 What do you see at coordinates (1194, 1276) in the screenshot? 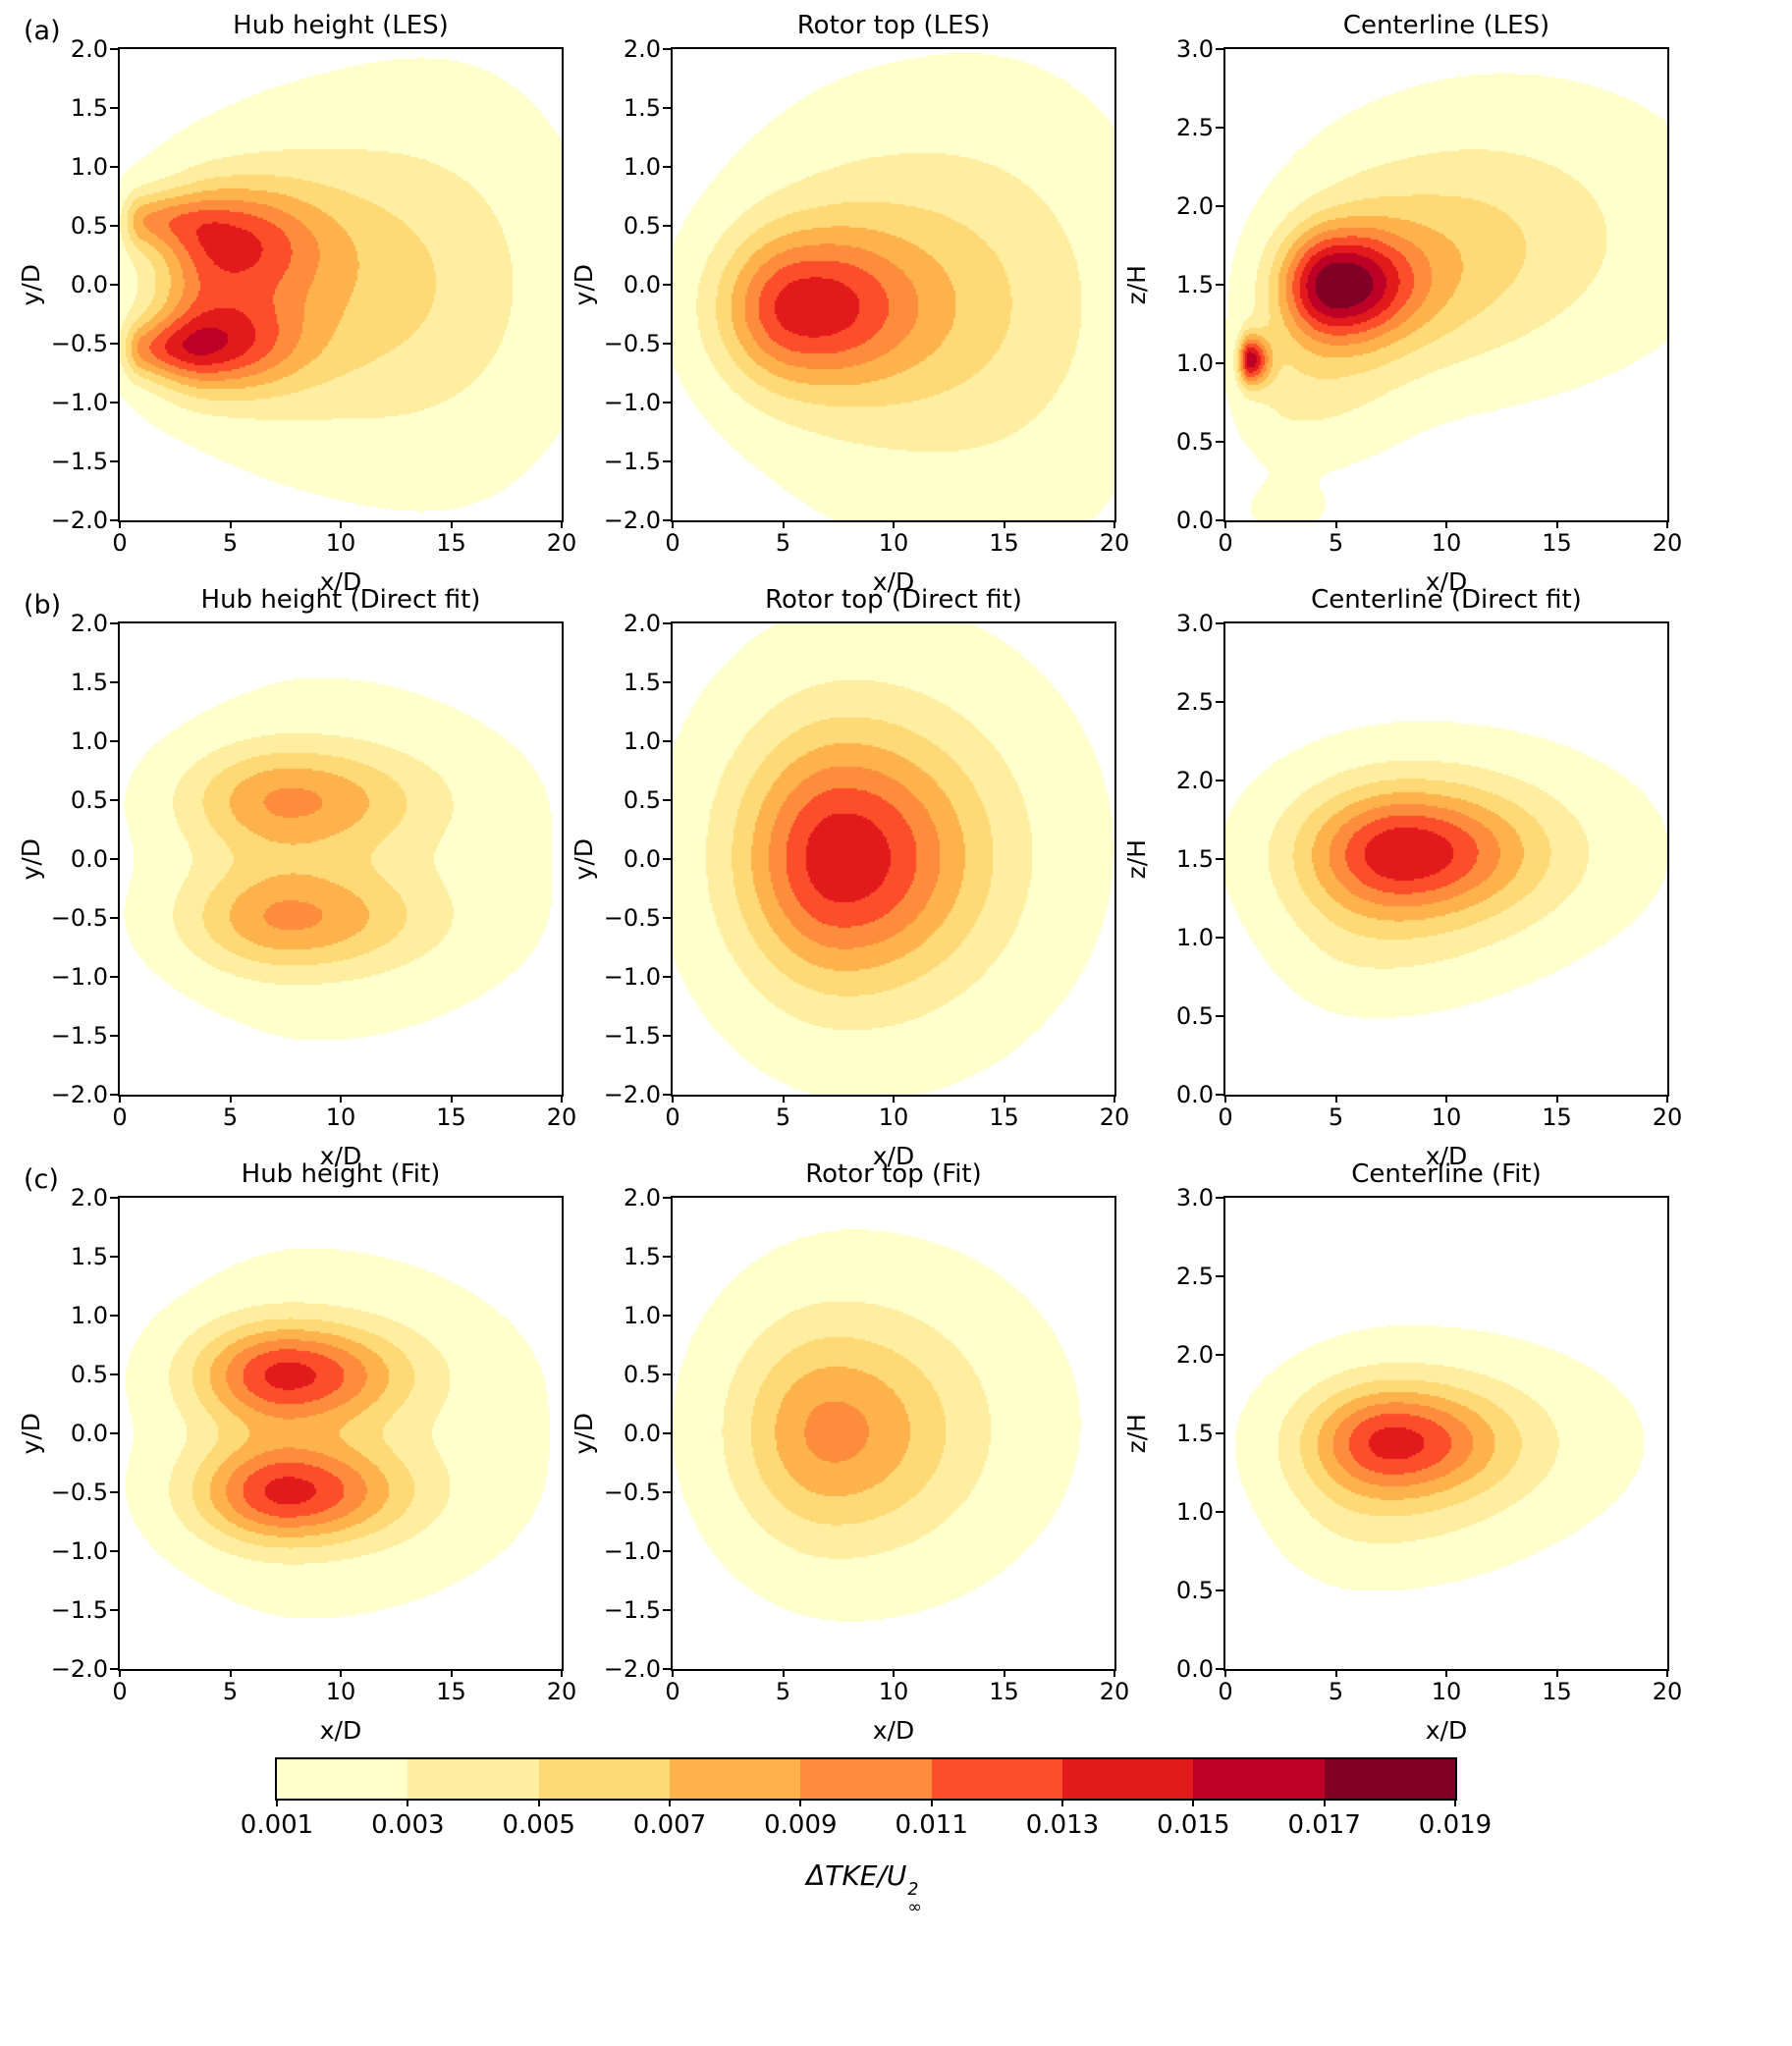
I see `y-tick-label: 2.5` at bounding box center [1194, 1276].